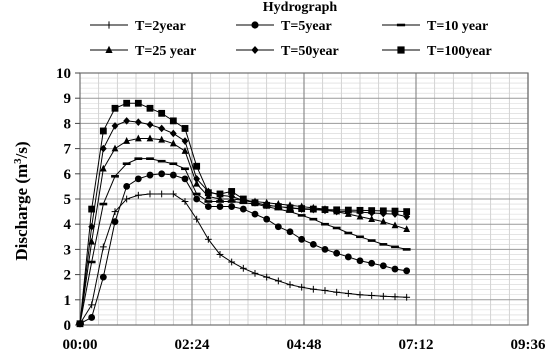  Describe the element at coordinates (435, 26) in the screenshot. I see `legend-entry: T=10 year` at that location.